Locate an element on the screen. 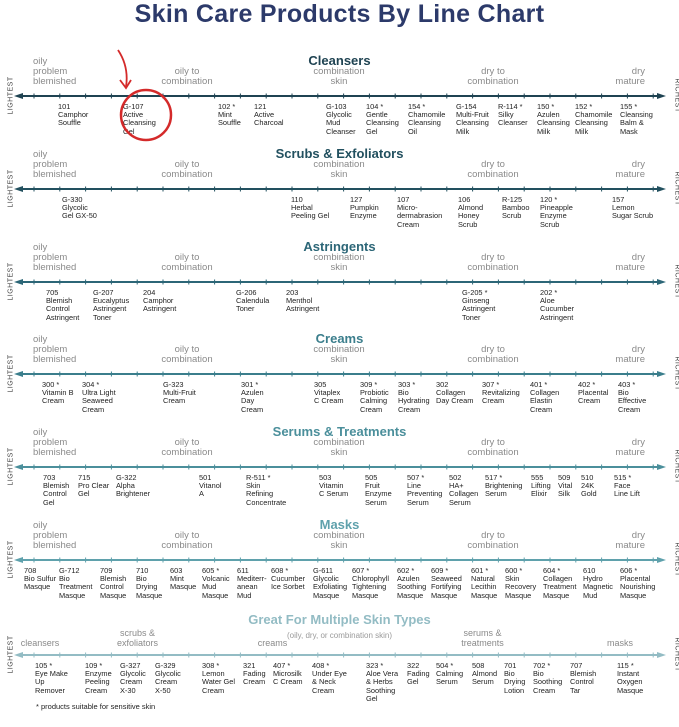 This screenshot has height=727, width=679. product-item: 503 Vitamin C Serum is located at coordinates (334, 486).